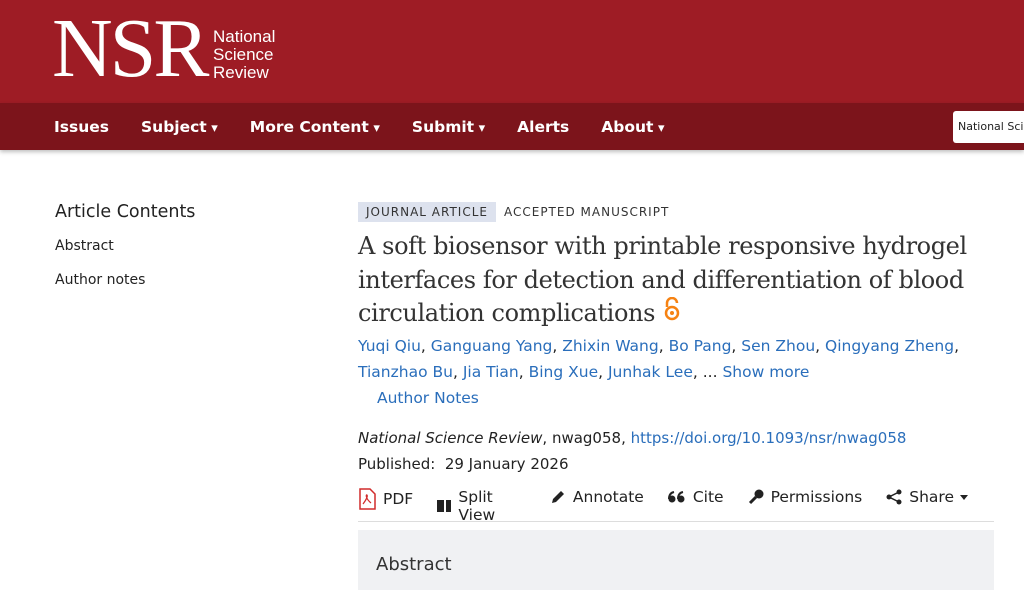 The height and width of the screenshot is (590, 1024). What do you see at coordinates (241, 72) in the screenshot?
I see `logo-line: Review` at bounding box center [241, 72].